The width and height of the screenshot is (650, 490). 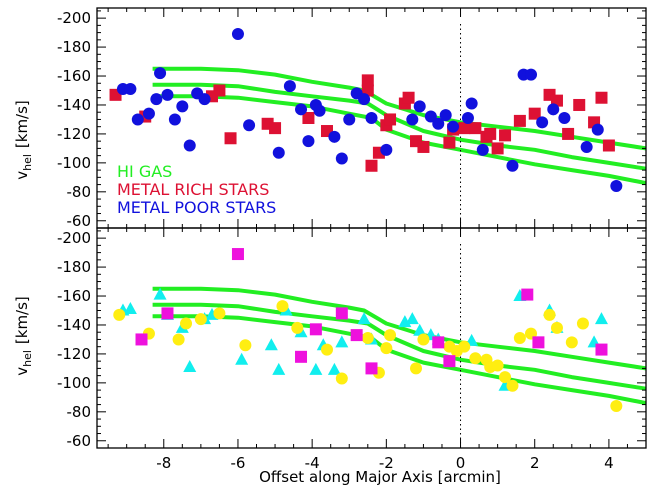 What do you see at coordinates (196, 207) in the screenshot?
I see `legend-entry: METAL POOR STARS` at bounding box center [196, 207].